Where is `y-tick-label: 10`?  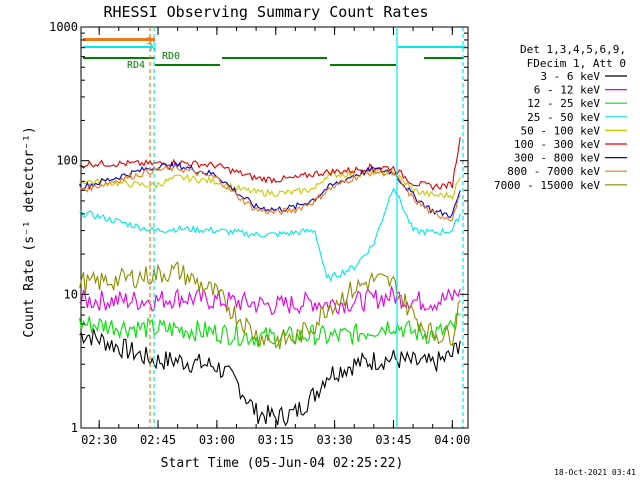
y-tick-label: 10 is located at coordinates (71, 294).